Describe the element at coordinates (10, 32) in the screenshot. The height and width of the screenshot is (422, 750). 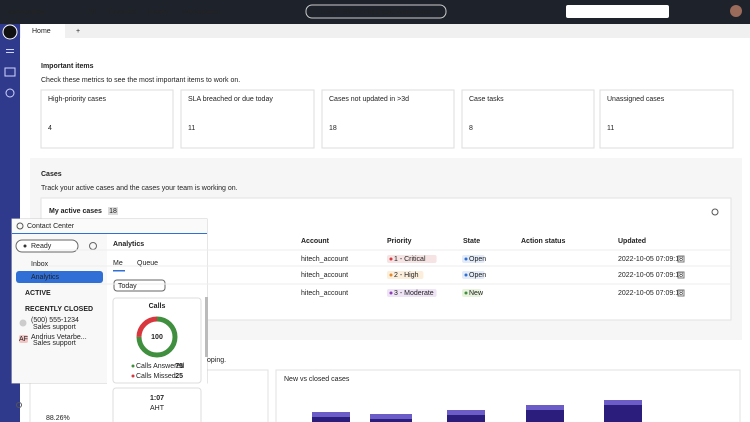
I see `home-icon` at that location.